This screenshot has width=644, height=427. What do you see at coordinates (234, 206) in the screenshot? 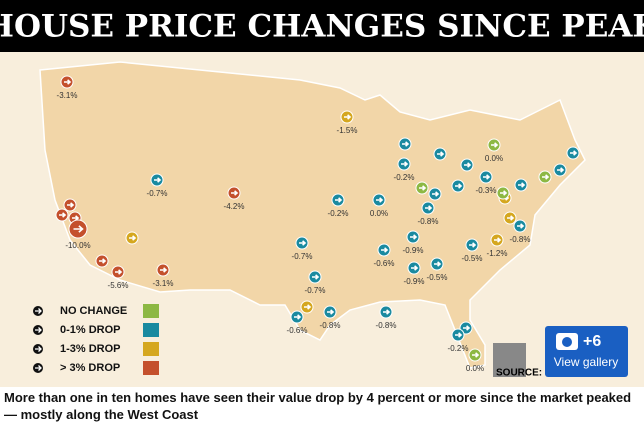
I see `marker-label: -4.2%` at bounding box center [234, 206].